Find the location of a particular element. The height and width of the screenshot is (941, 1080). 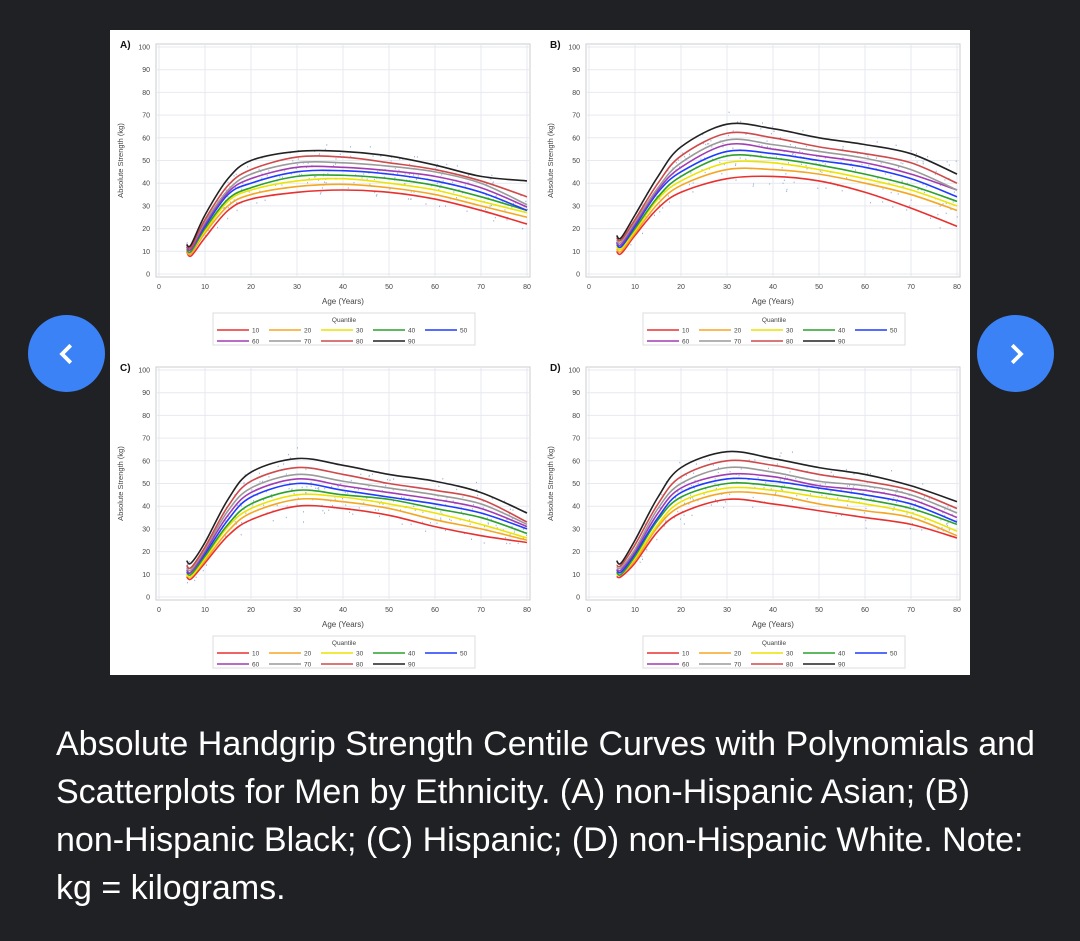

x-tick-label: 70 is located at coordinates (481, 287).